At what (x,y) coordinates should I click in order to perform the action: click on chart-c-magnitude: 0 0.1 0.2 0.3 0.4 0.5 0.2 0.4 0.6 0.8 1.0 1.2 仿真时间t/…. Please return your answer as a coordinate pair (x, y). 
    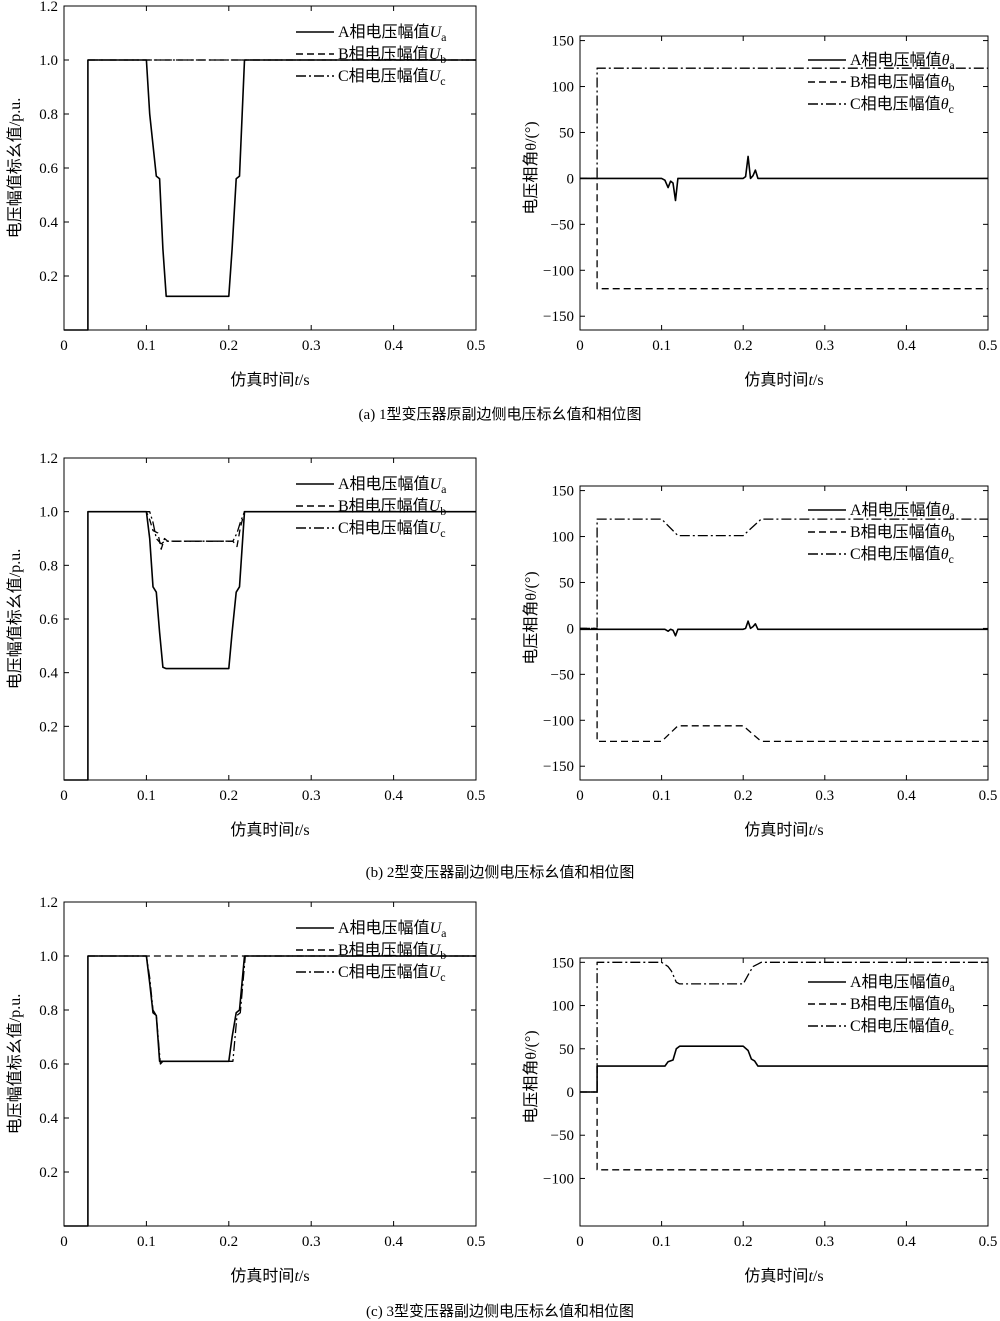
    Looking at the image, I should click on (245, 1090).